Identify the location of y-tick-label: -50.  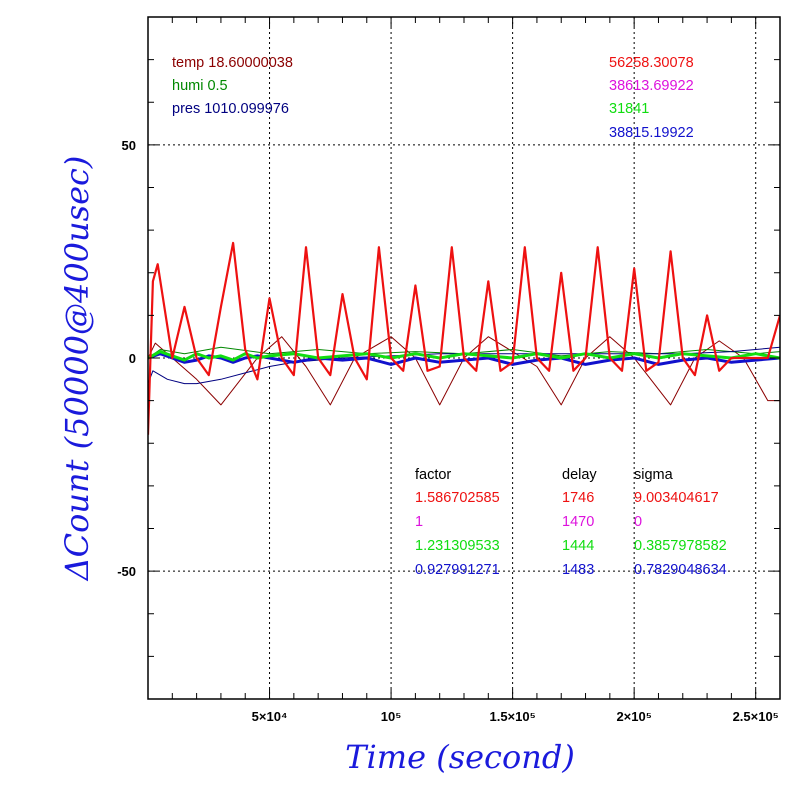
(126, 571).